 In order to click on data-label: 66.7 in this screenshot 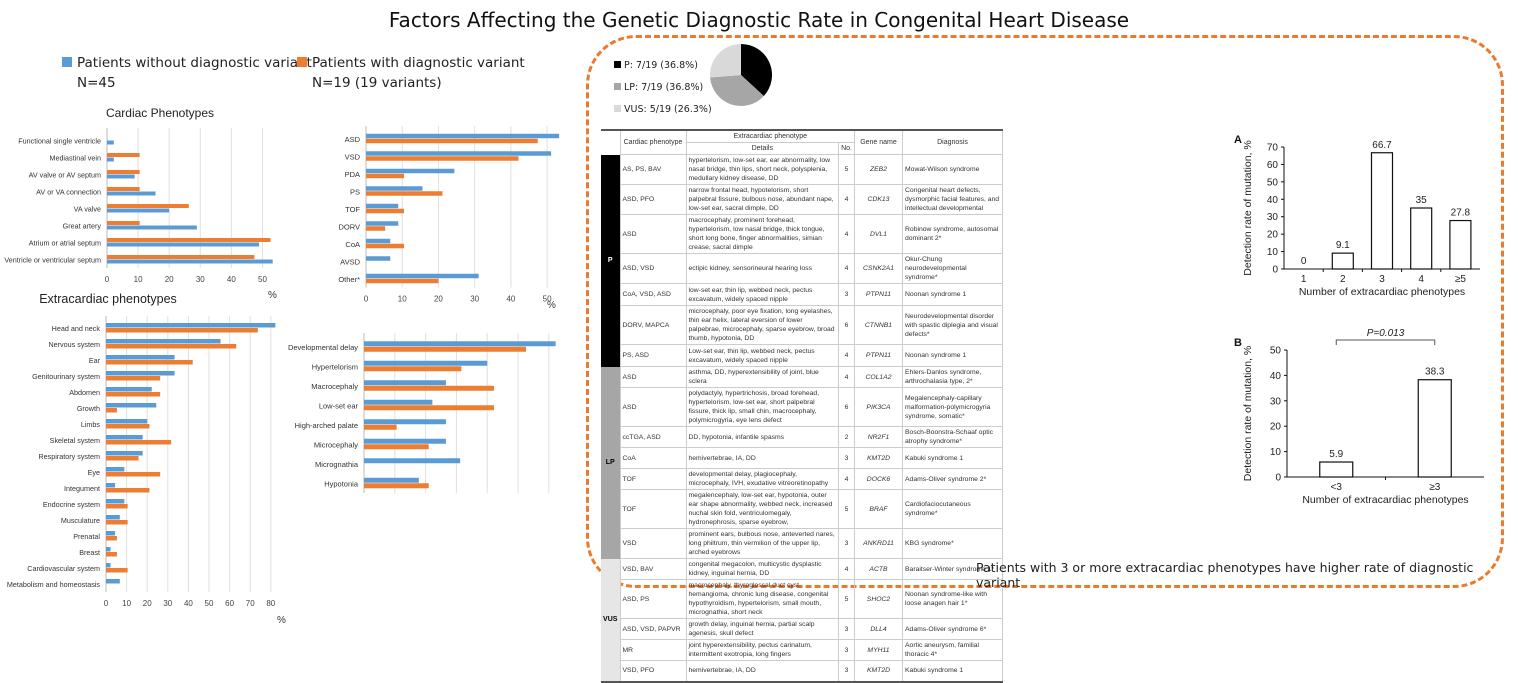, I will do `click(1382, 145)`.